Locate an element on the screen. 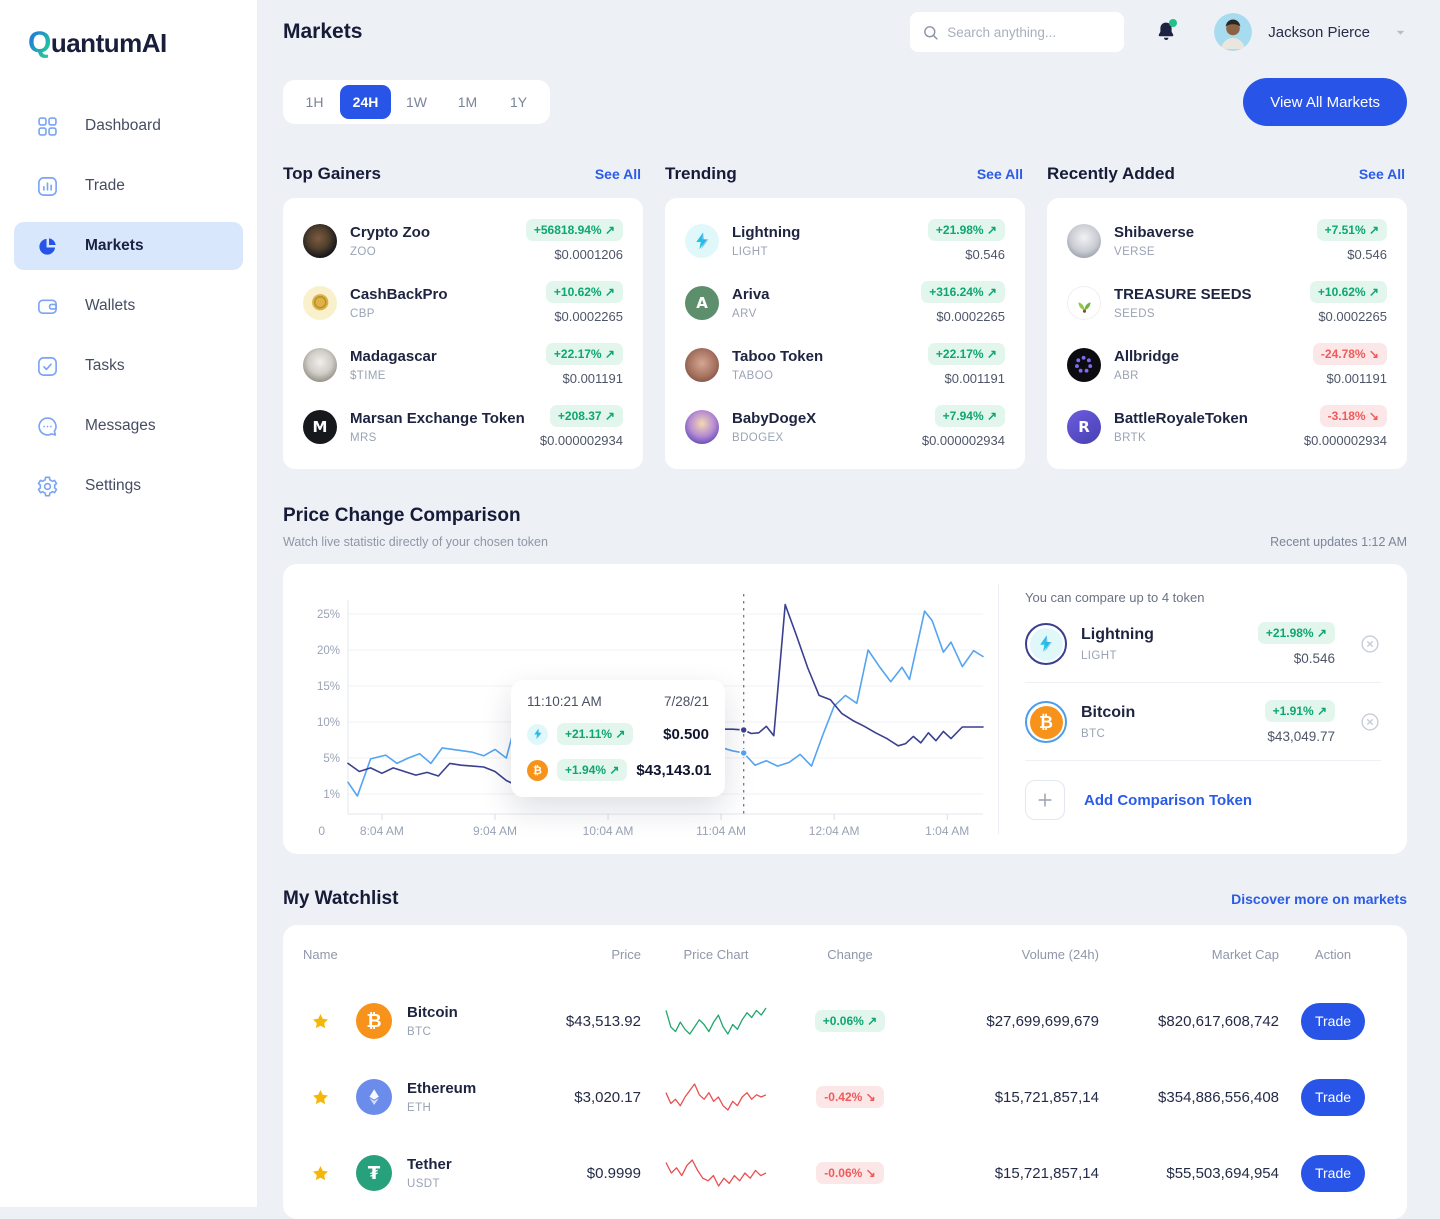  sidebar-item-tasks: Tasks is located at coordinates (128, 366).